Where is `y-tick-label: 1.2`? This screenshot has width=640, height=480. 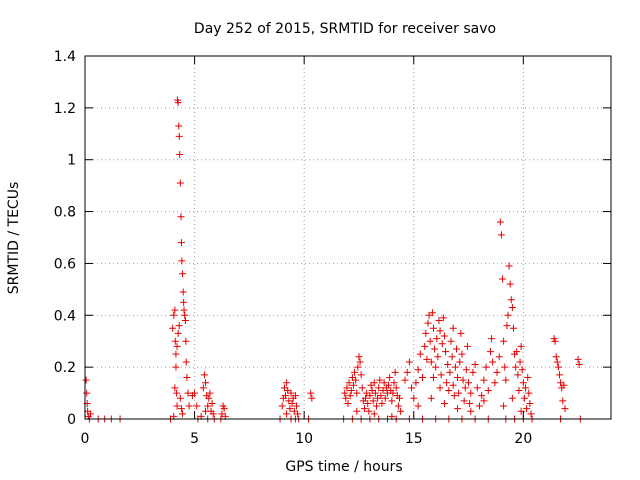
y-tick-label: 1.2 is located at coordinates (65, 109).